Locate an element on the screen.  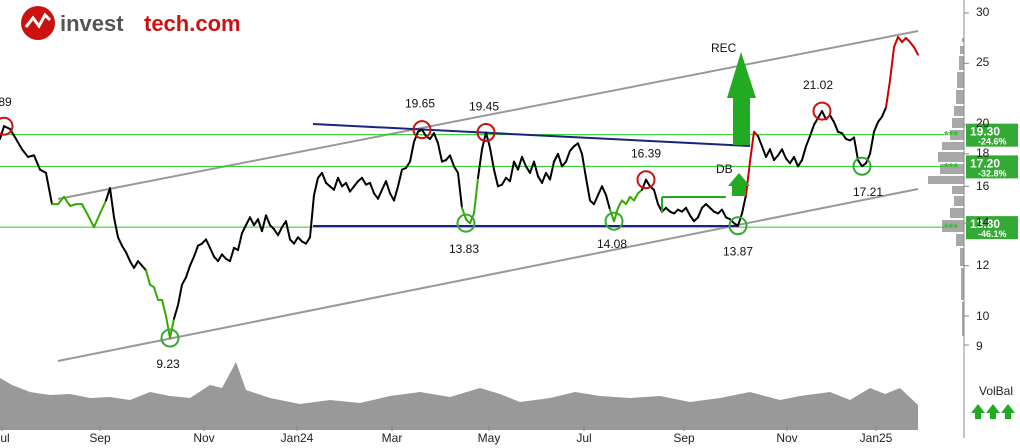
rec-signal-label: REC is located at coordinates (724, 48).